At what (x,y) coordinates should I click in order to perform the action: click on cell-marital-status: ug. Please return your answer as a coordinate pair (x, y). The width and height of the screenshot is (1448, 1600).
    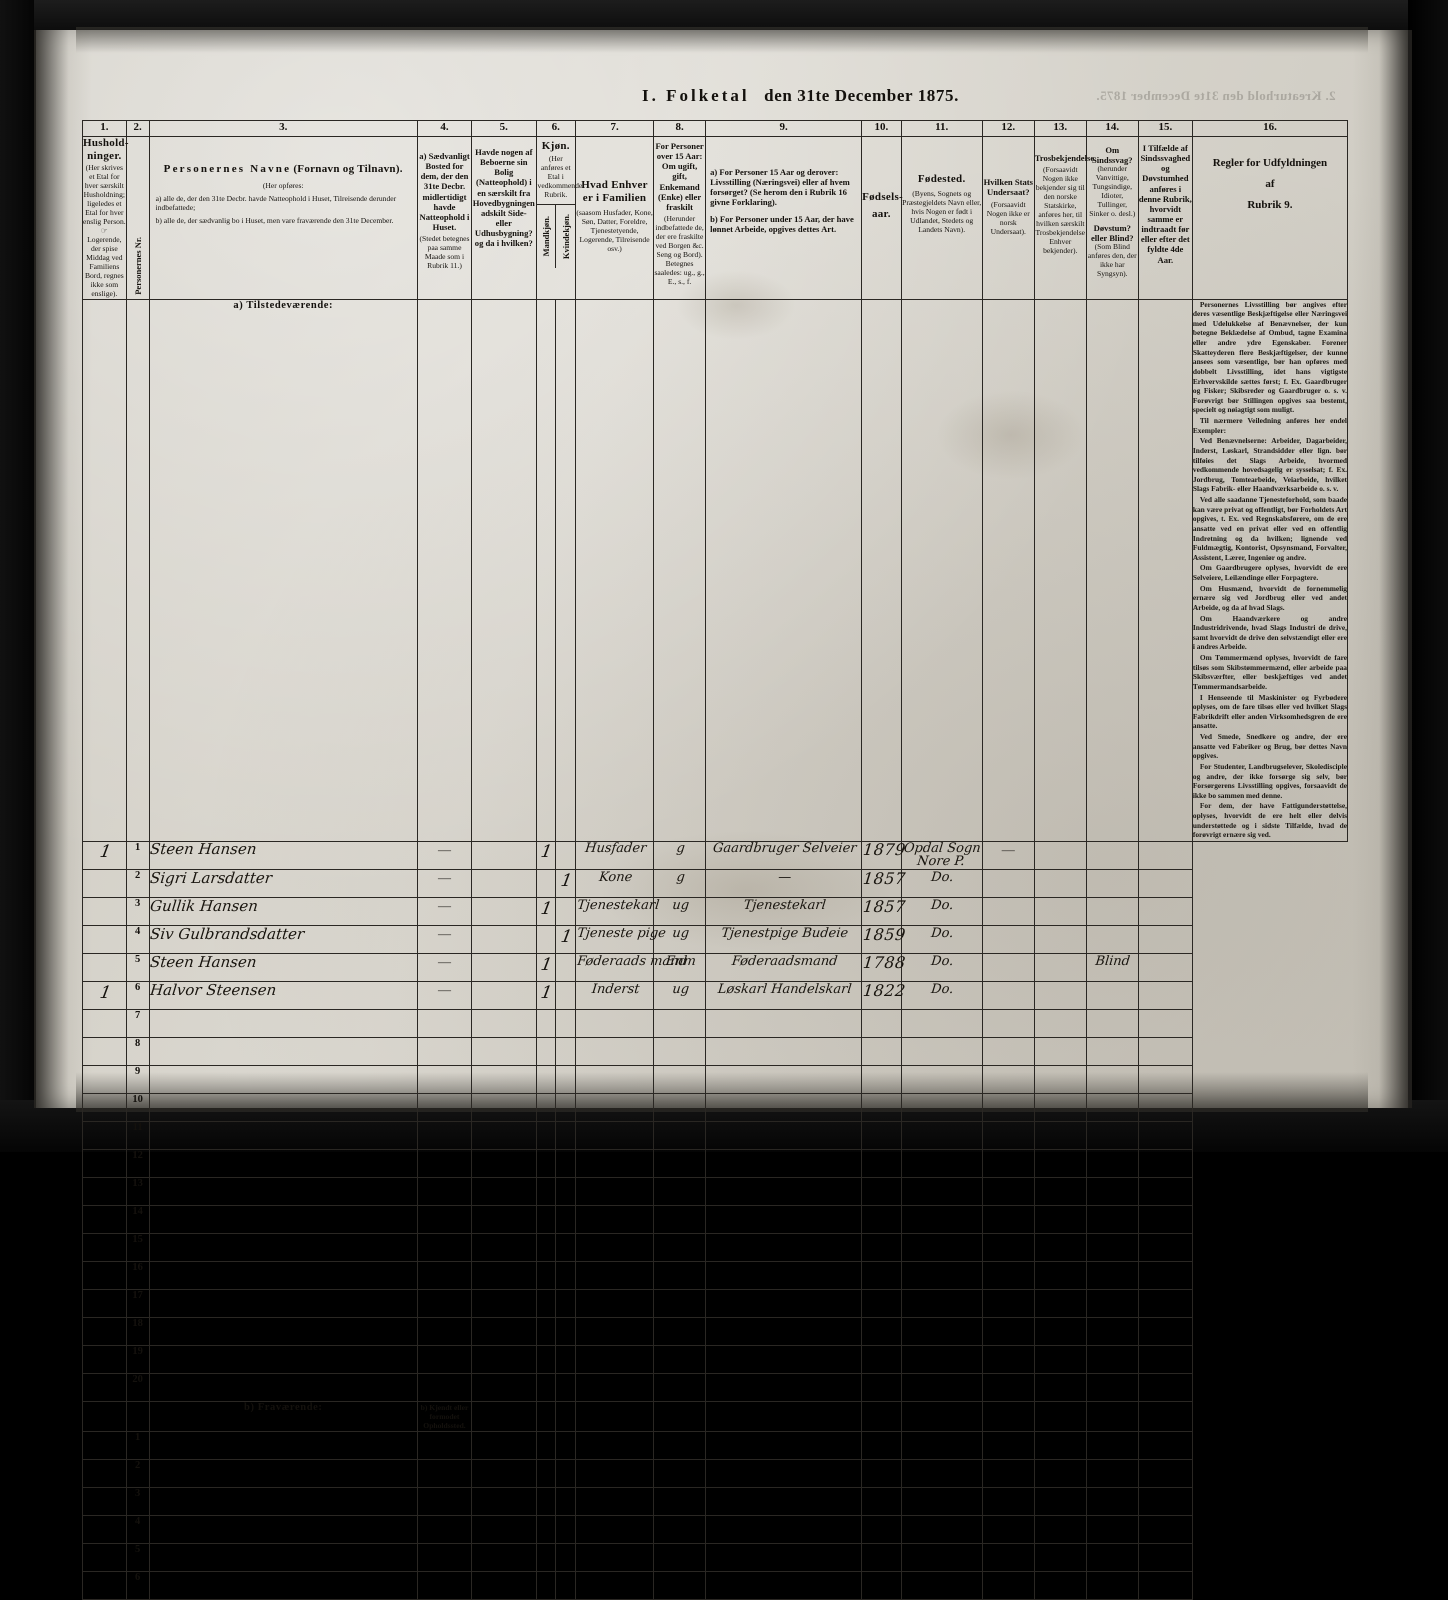
    Looking at the image, I should click on (680, 995).